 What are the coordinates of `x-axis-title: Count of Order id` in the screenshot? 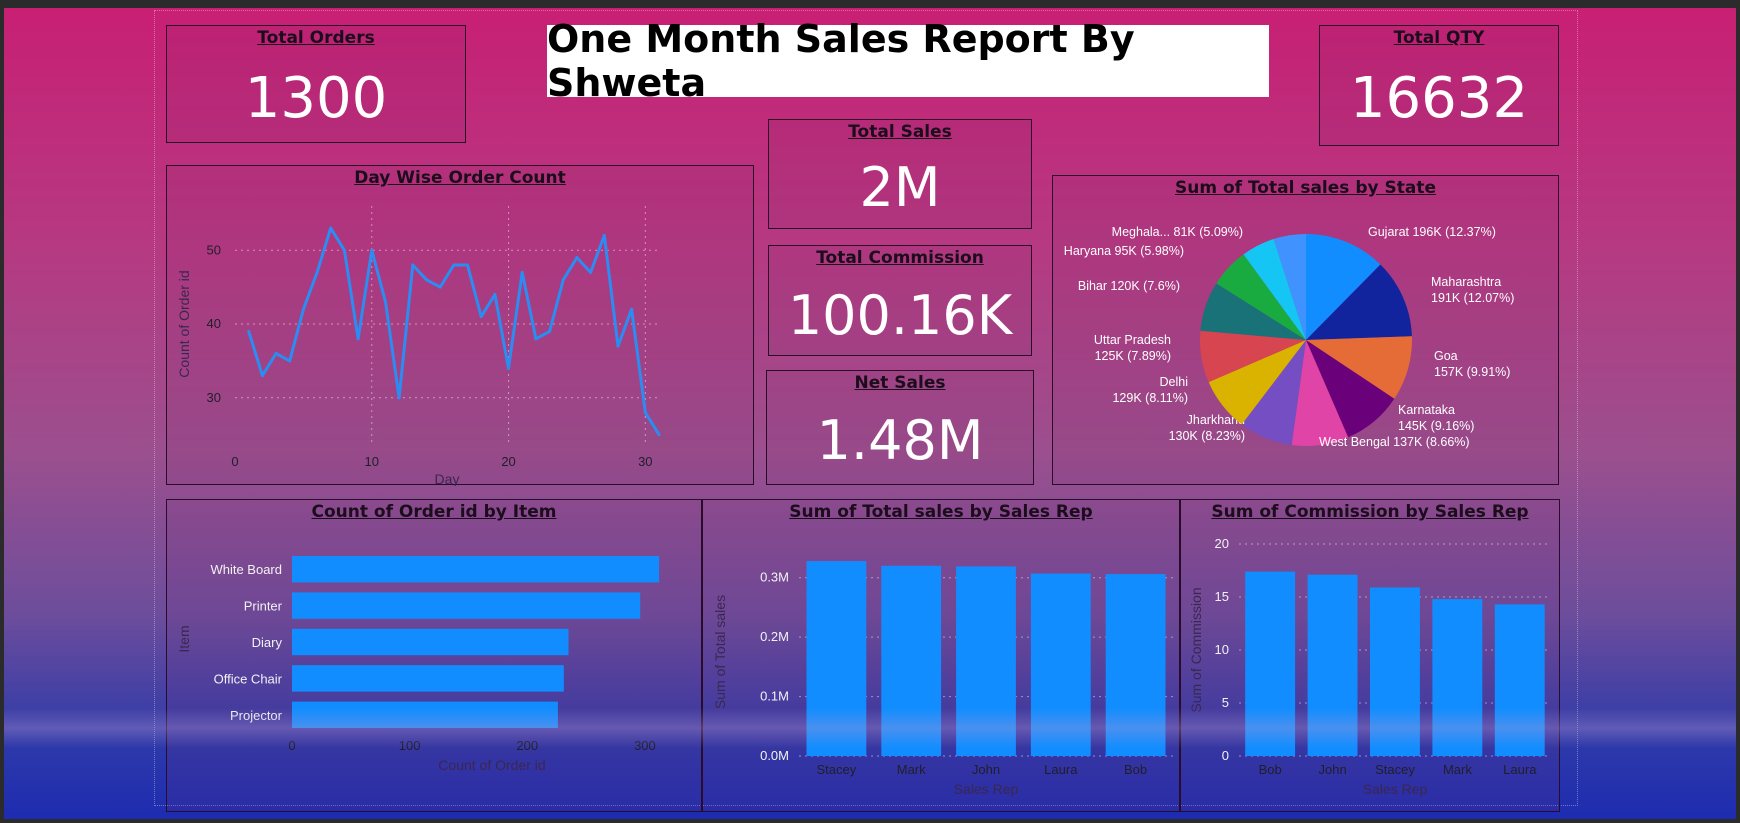 It's located at (491, 765).